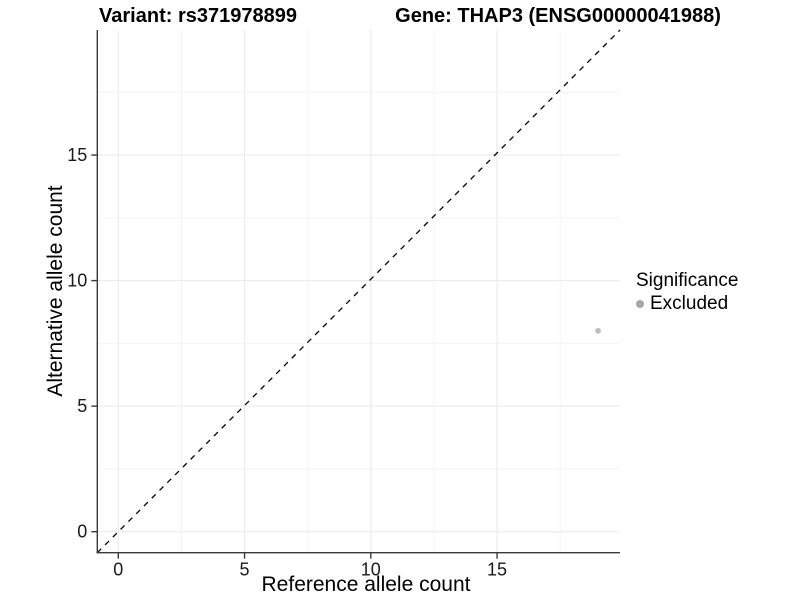 This screenshot has height=600, width=800. Describe the element at coordinates (77, 155) in the screenshot. I see `y-tick-label: 15` at that location.